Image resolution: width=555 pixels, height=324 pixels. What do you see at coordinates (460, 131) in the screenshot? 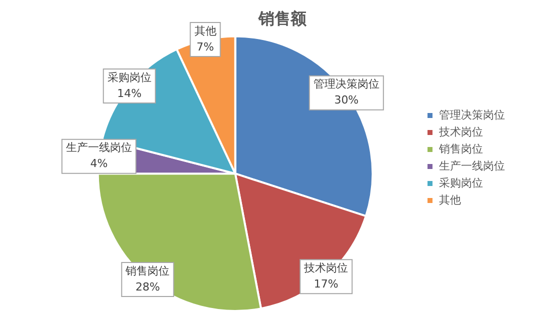
I see `legend-label: 技术岗位` at bounding box center [460, 131].